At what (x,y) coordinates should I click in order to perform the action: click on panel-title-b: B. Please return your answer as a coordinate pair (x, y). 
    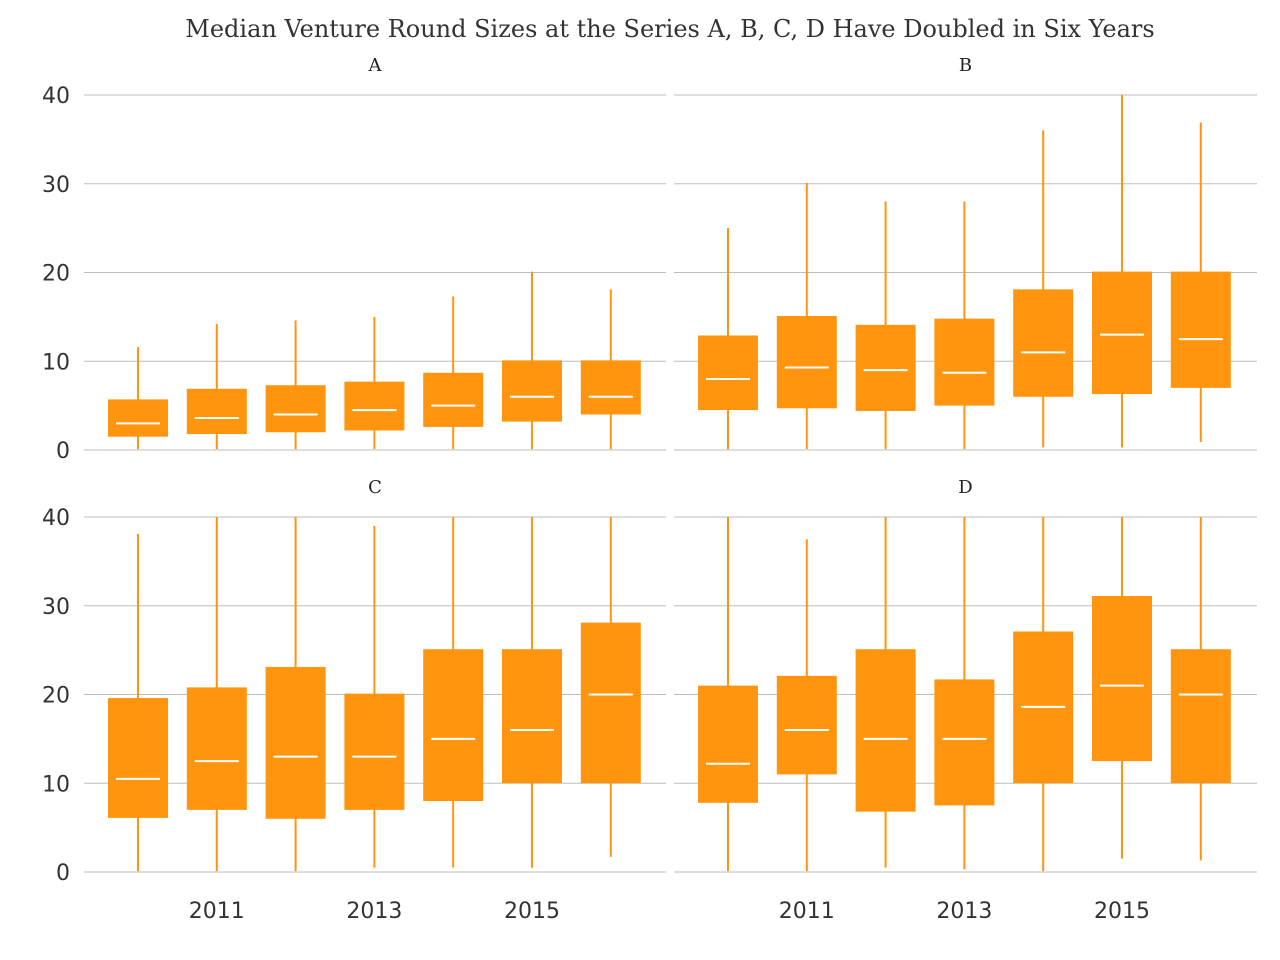
    Looking at the image, I should click on (965, 65).